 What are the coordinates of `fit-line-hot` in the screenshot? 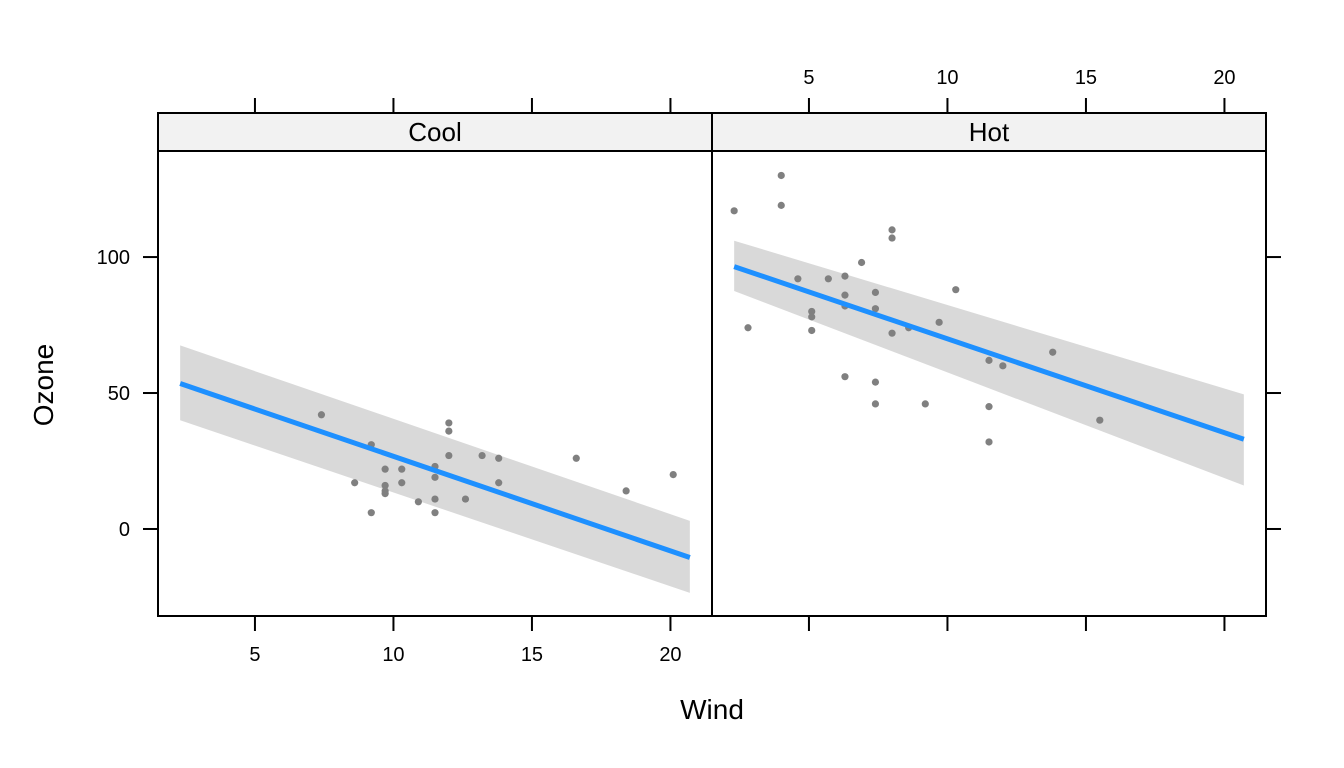 It's located at (989, 353).